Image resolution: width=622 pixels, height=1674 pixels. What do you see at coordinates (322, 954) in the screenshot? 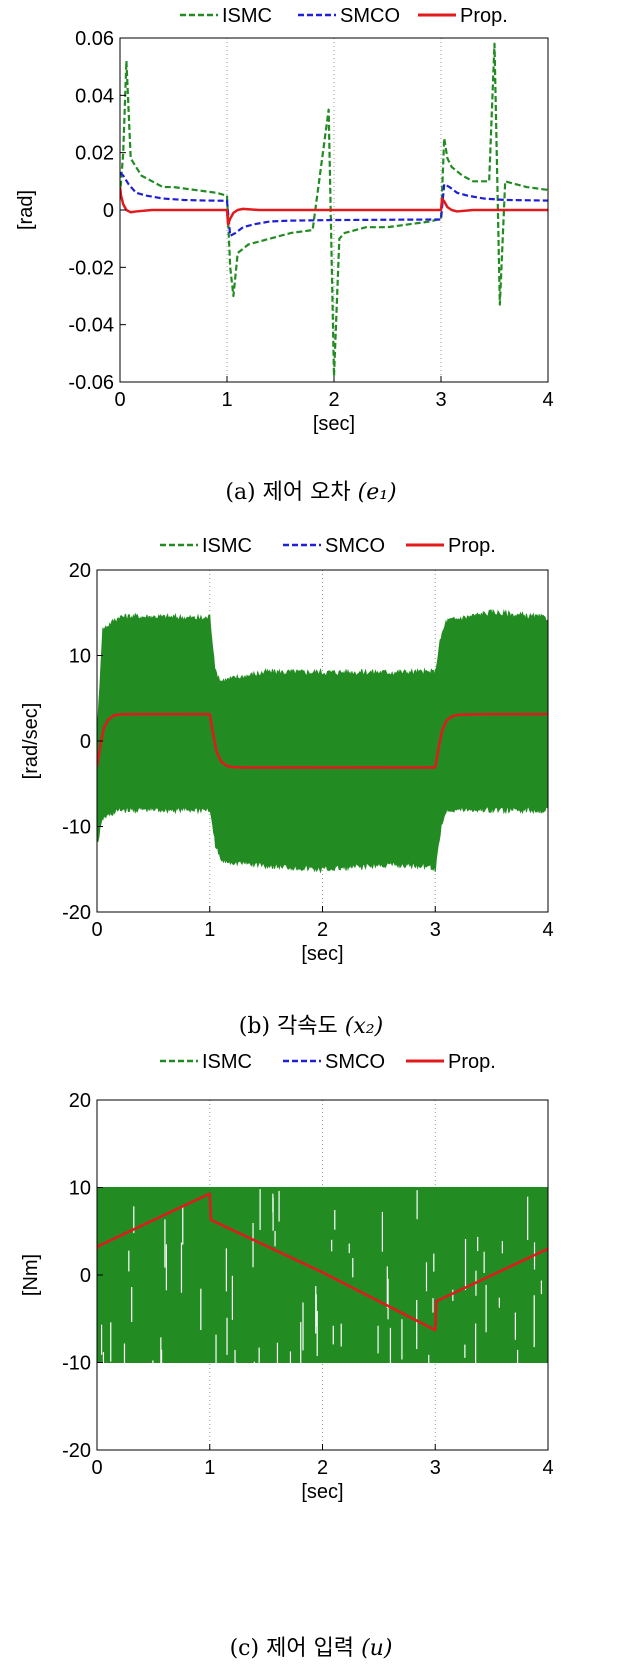
I see `chart-b-xlabel: [sec]` at bounding box center [322, 954].